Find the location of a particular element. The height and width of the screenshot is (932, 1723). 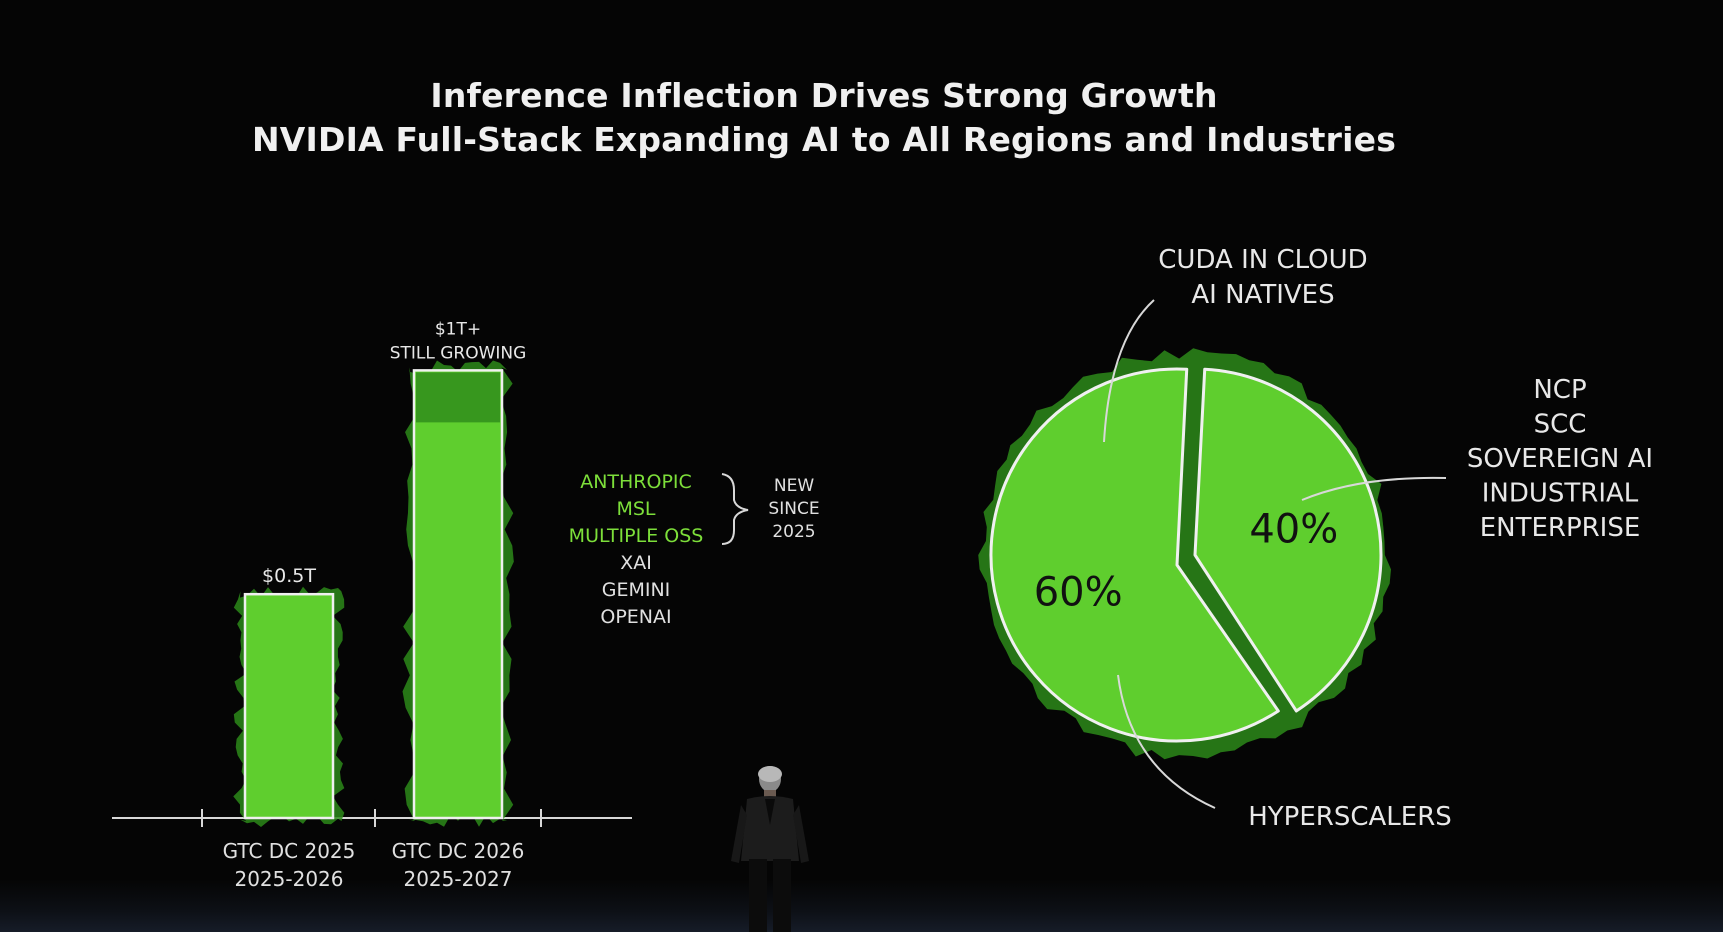

pie-callout-label: NCP is located at coordinates (1559, 390).